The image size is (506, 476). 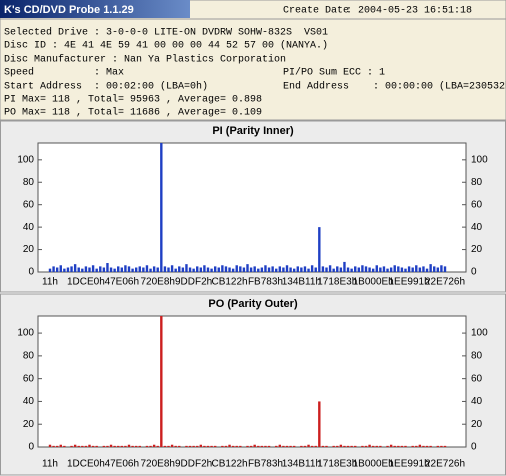 What do you see at coordinates (479, 159) in the screenshot?
I see `y2-tick-label: 100` at bounding box center [479, 159].